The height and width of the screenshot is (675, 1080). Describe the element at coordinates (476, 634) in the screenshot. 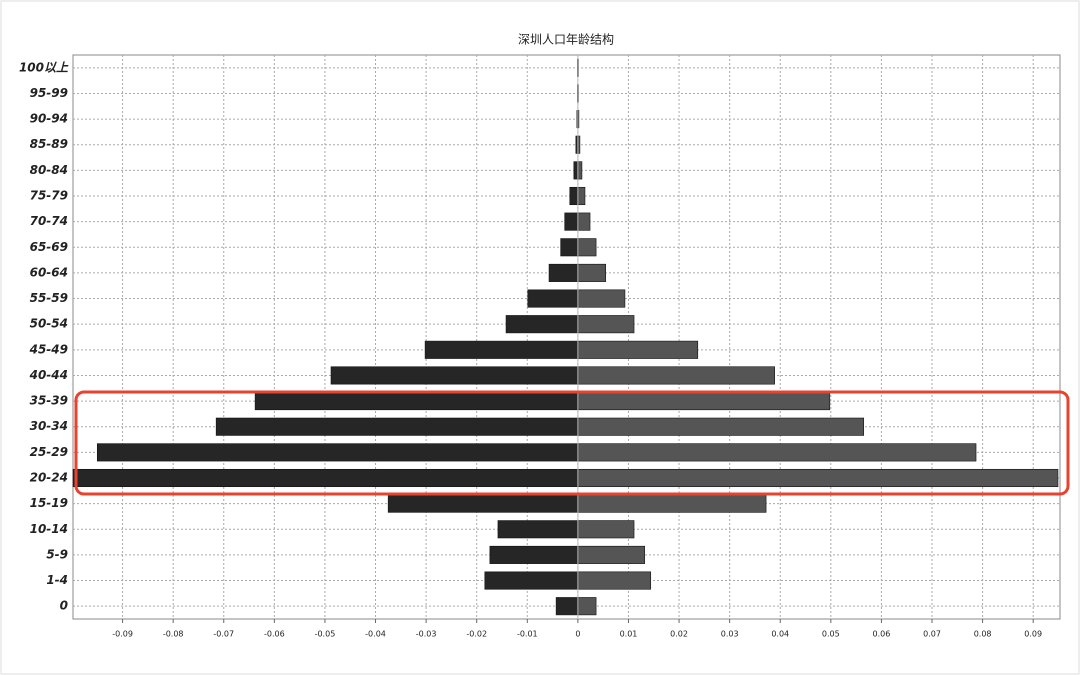

I see `x-tick-label: -0.02` at that location.